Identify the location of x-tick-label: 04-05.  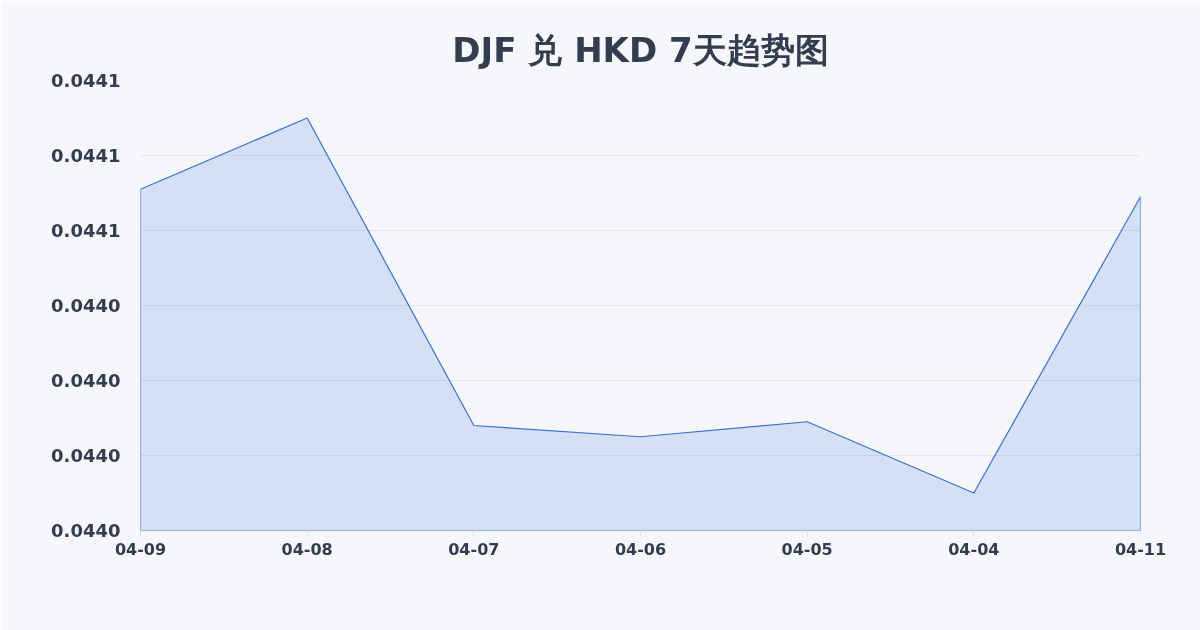
(807, 549).